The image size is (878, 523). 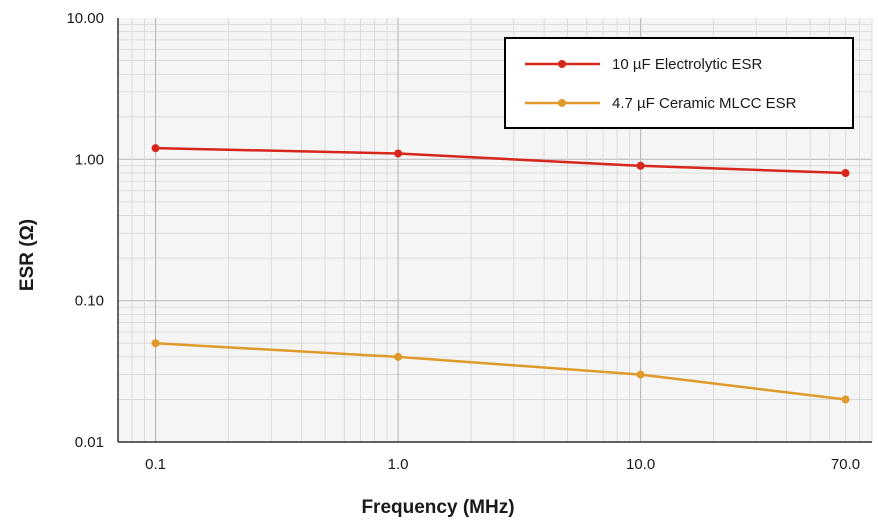 What do you see at coordinates (502, 464) in the screenshot?
I see `x-tick-labels: 0.1 1.0 10.0 70.0` at bounding box center [502, 464].